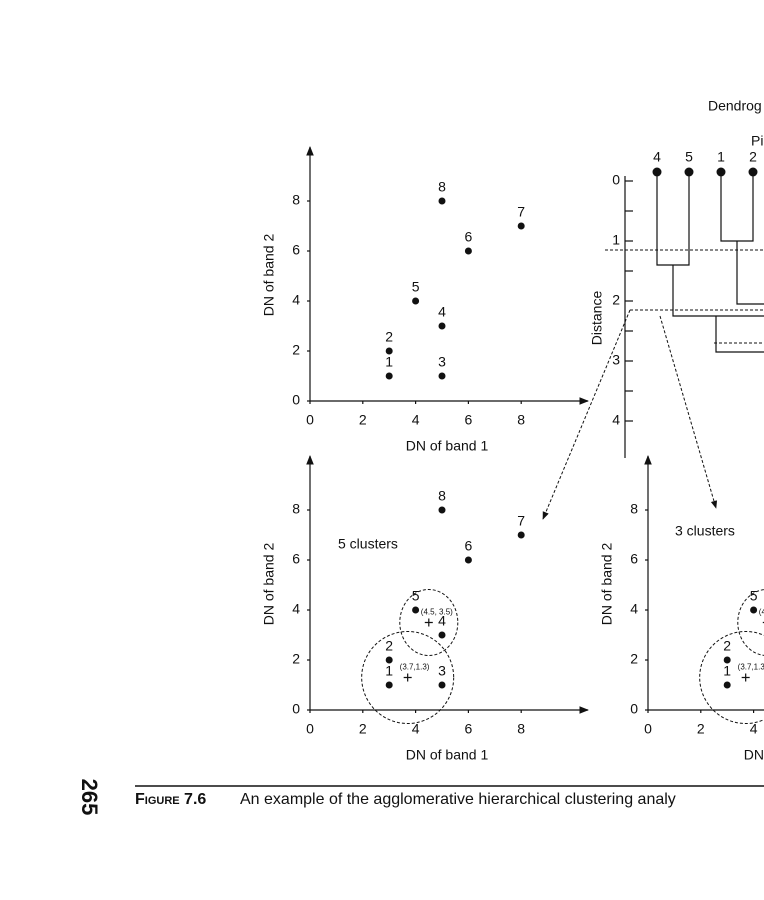 This screenshot has height=900, width=764. Describe the element at coordinates (616, 240) in the screenshot. I see `y-tick-label: 1` at that location.